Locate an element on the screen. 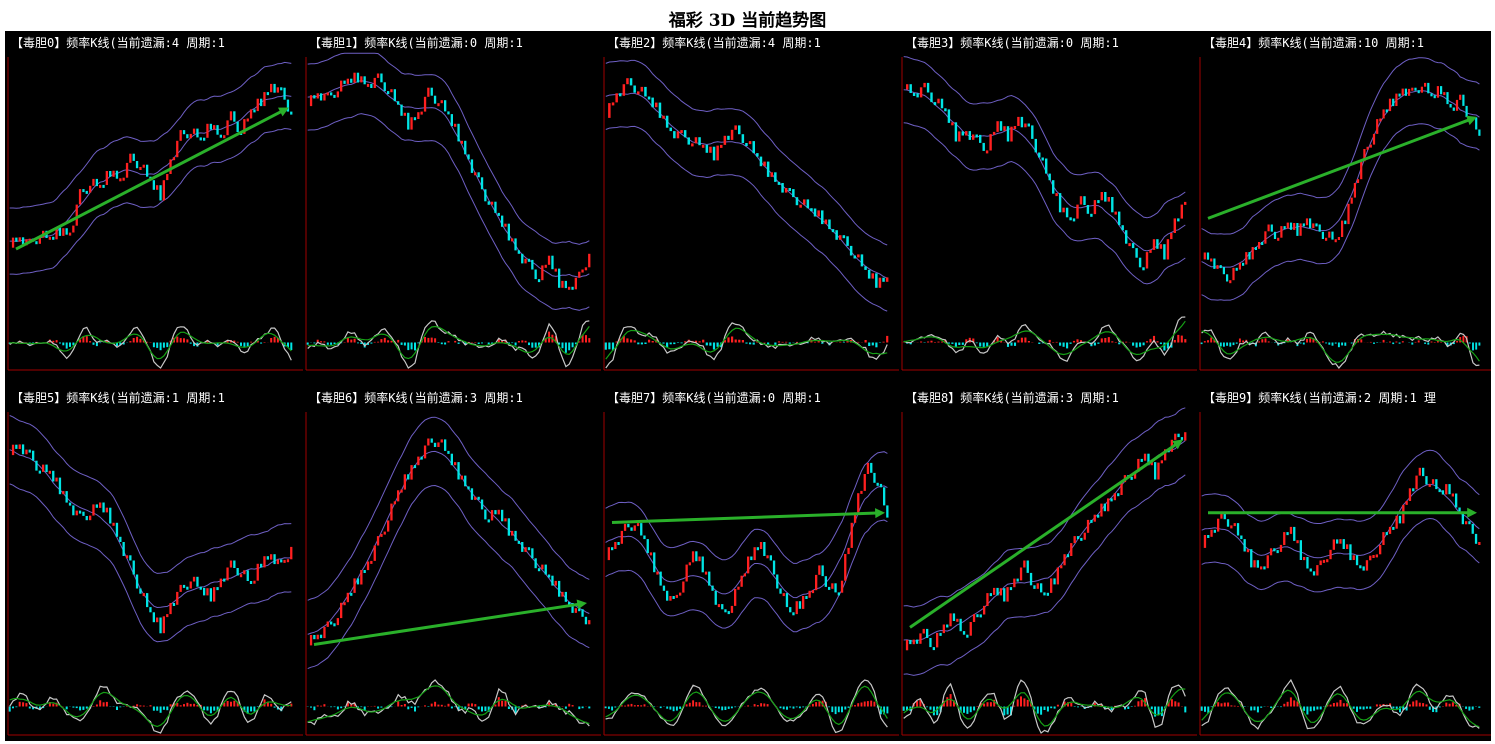 The width and height of the screenshot is (1495, 744). panel-header: 【毒胆1】频率K线(当前遗漏:0 周期:1 is located at coordinates (416, 43).